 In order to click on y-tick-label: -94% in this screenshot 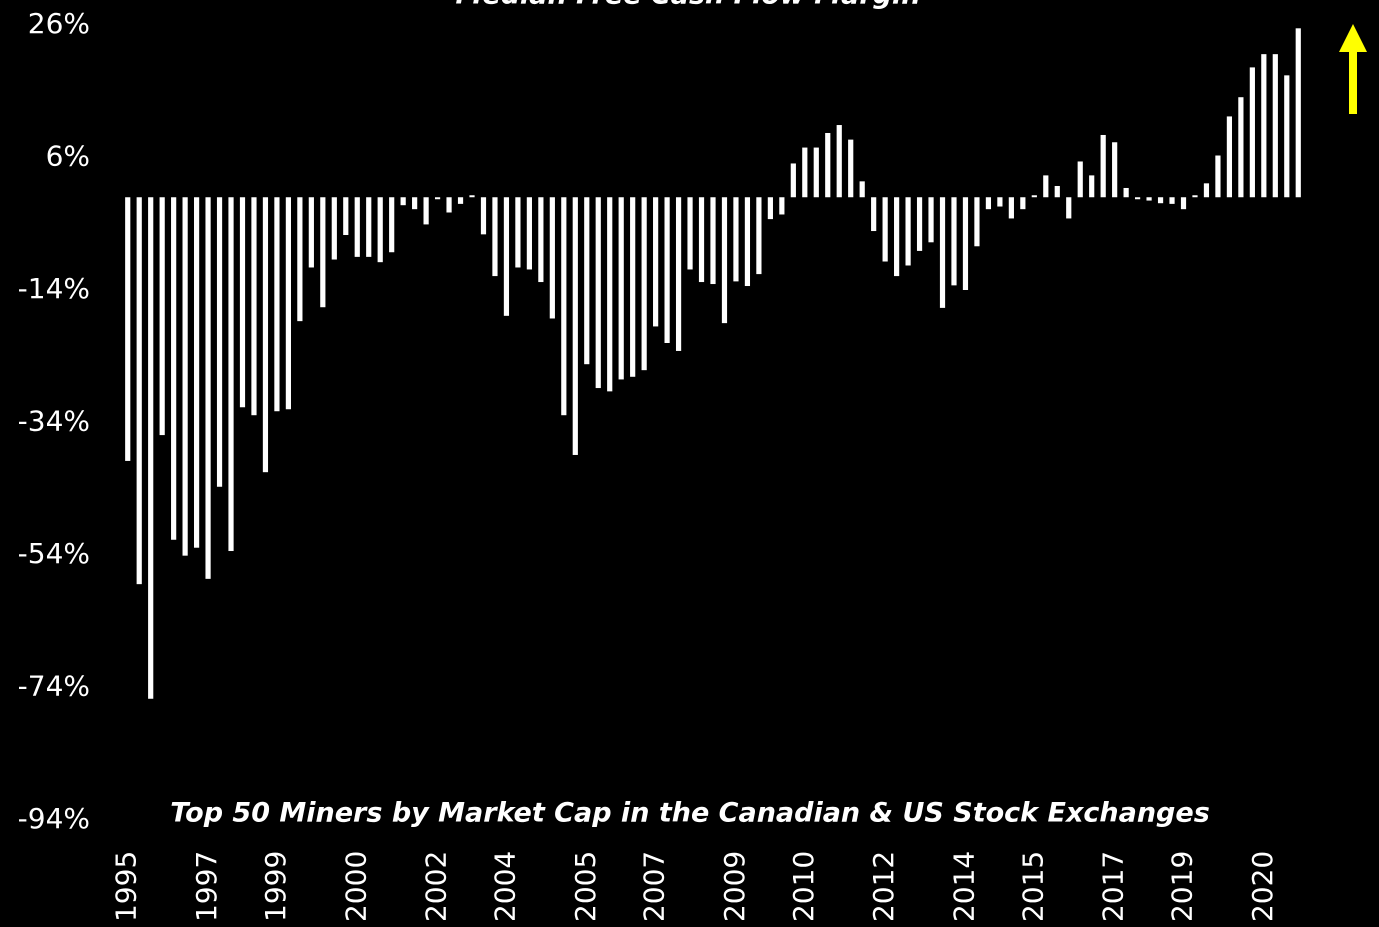, I will do `click(54, 818)`.